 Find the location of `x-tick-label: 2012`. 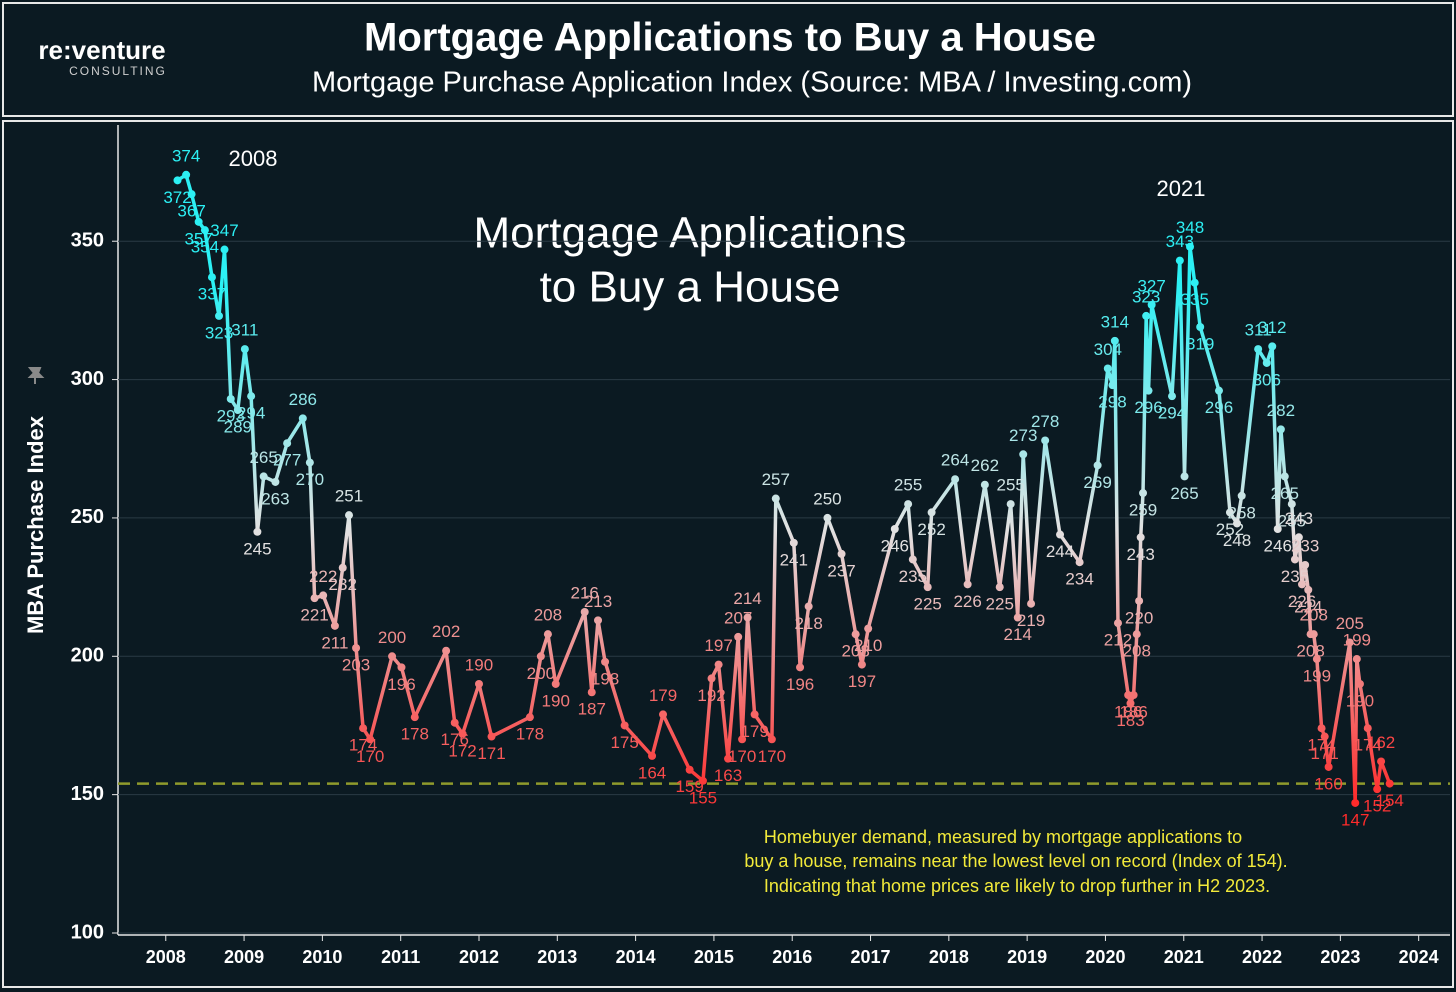

x-tick-label: 2012 is located at coordinates (479, 957).